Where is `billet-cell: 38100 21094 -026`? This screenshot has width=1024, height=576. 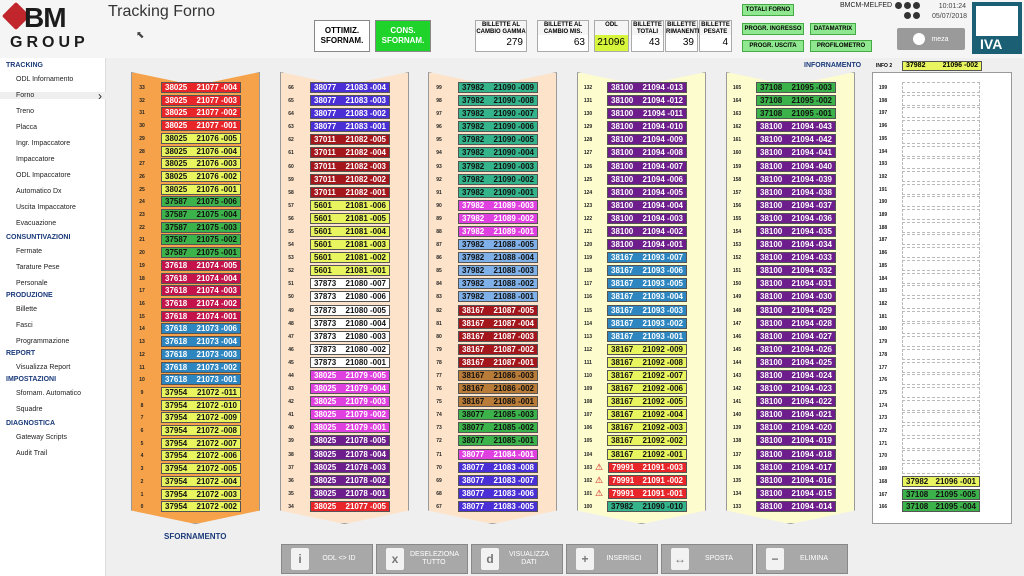
billet-cell: 38100 21094 -026 is located at coordinates (796, 349).